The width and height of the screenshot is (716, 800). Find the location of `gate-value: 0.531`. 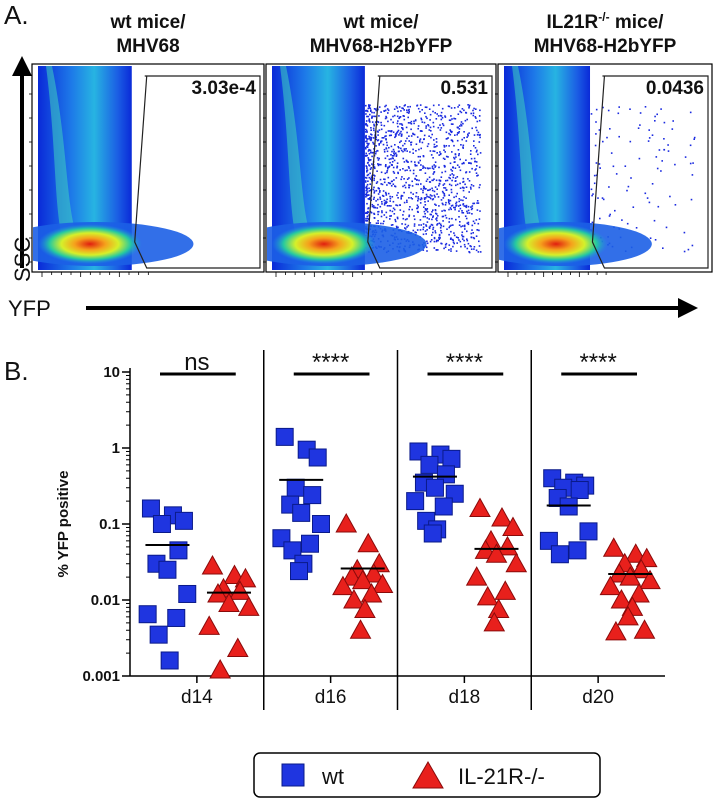

gate-value: 0.531 is located at coordinates (464, 88).